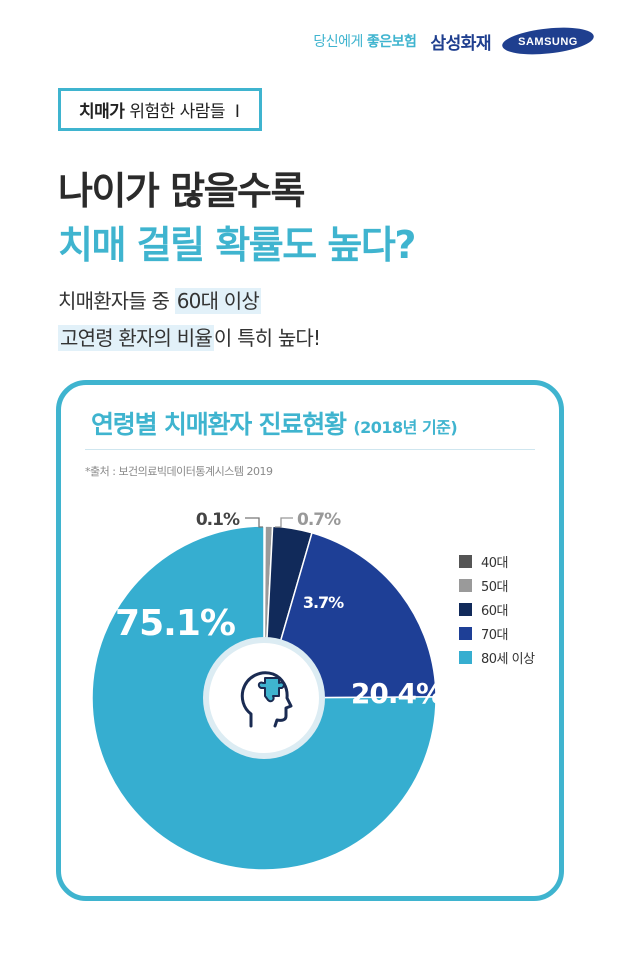 Image resolution: width=625 pixels, height=960 pixels. I want to click on data-label-2: 0.7%, so click(319, 520).